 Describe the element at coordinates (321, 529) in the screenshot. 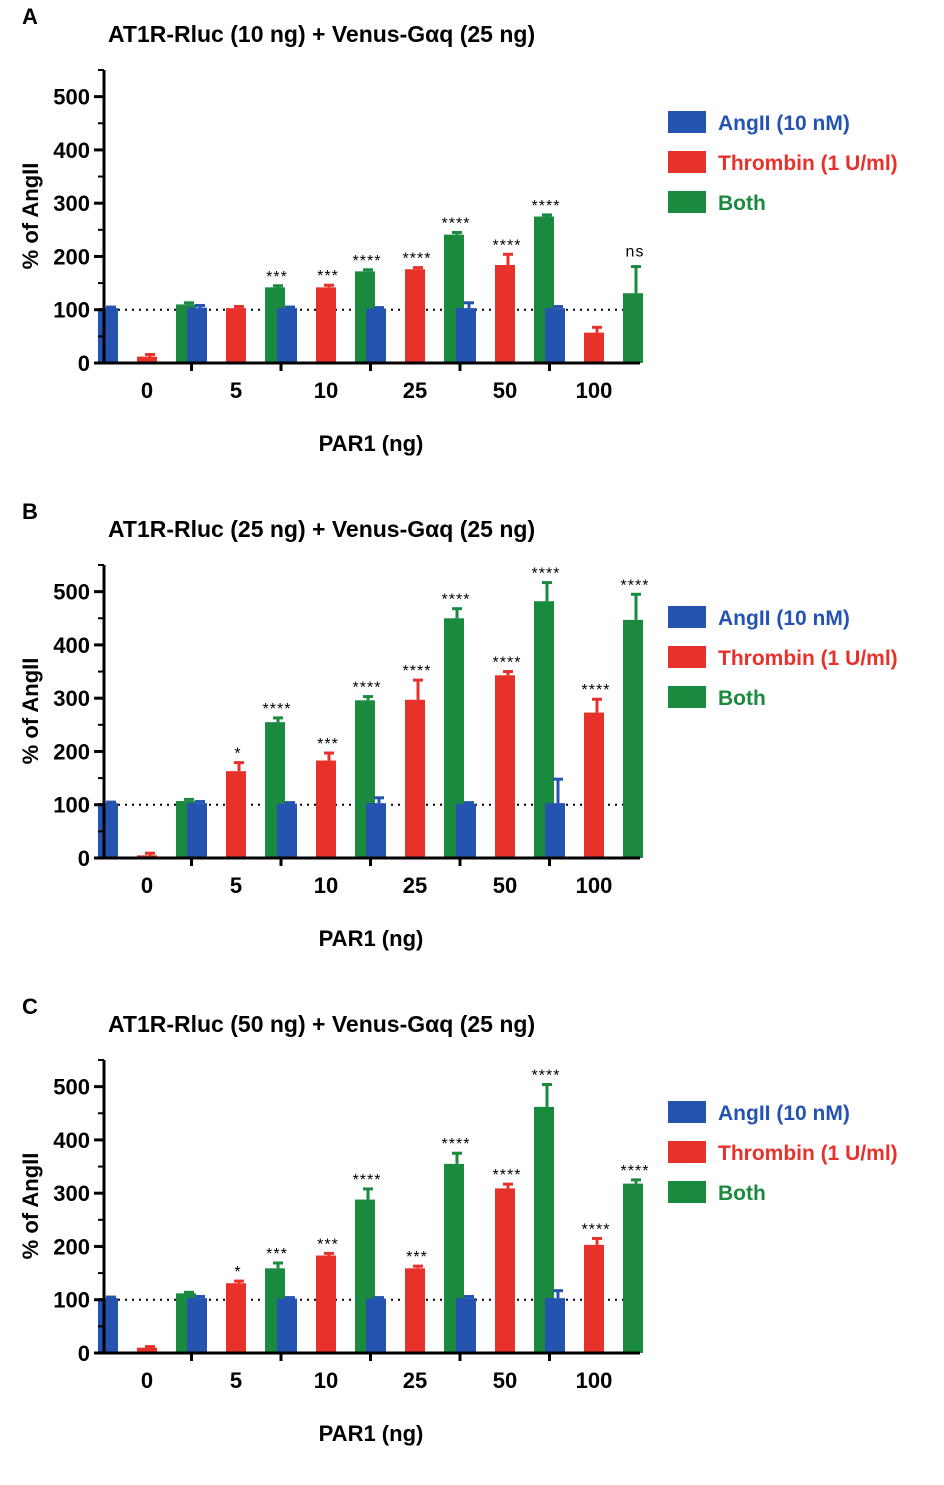

I see `chart-title: AT1R-Rluc (25 ng) + Venus-Gαq (25 ng)` at that location.